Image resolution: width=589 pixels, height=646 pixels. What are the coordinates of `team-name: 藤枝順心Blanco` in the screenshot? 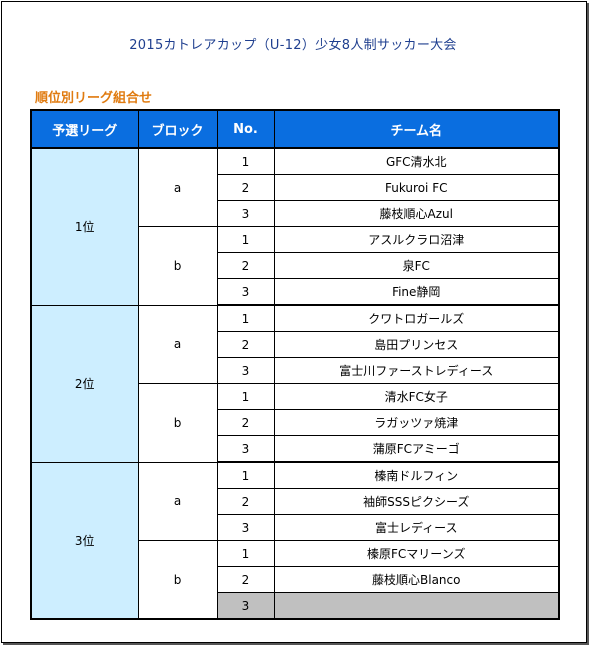 It's located at (416, 579).